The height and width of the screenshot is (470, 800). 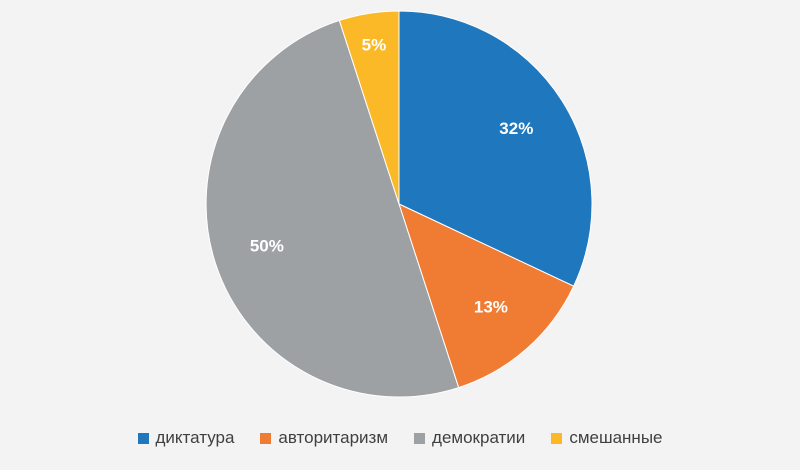 I want to click on legend-label-2: авторитаризм, so click(x=333, y=437).